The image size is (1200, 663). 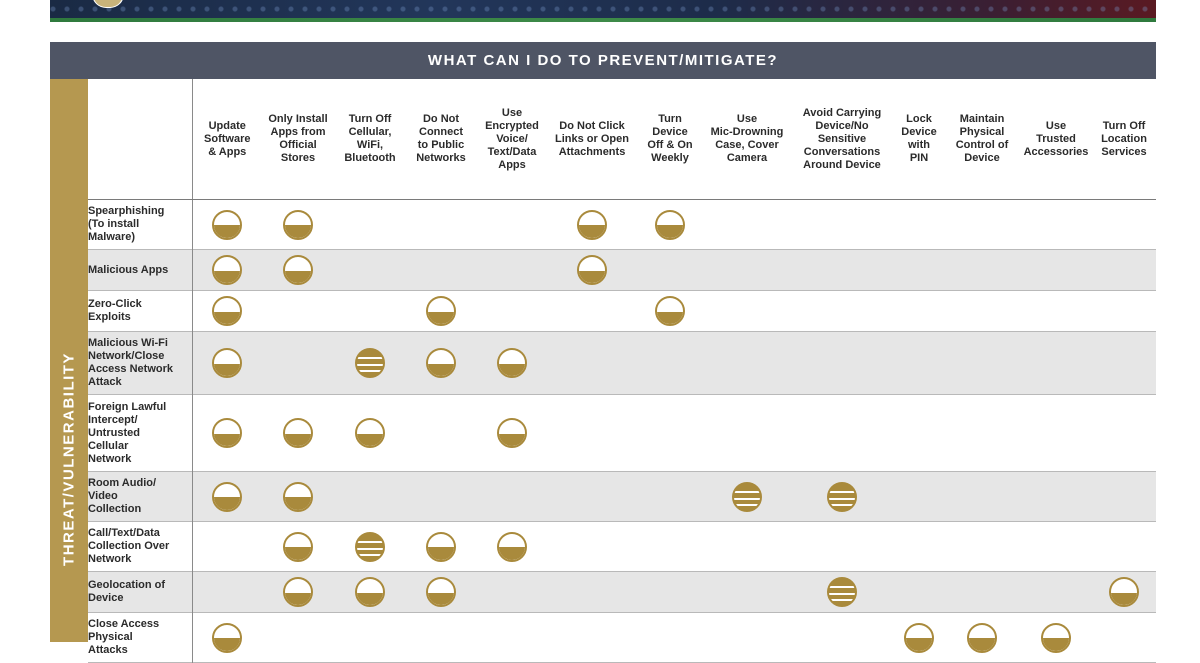 I want to click on threat-label: Call/Text/Data Collection Over Network, so click(x=140, y=546).